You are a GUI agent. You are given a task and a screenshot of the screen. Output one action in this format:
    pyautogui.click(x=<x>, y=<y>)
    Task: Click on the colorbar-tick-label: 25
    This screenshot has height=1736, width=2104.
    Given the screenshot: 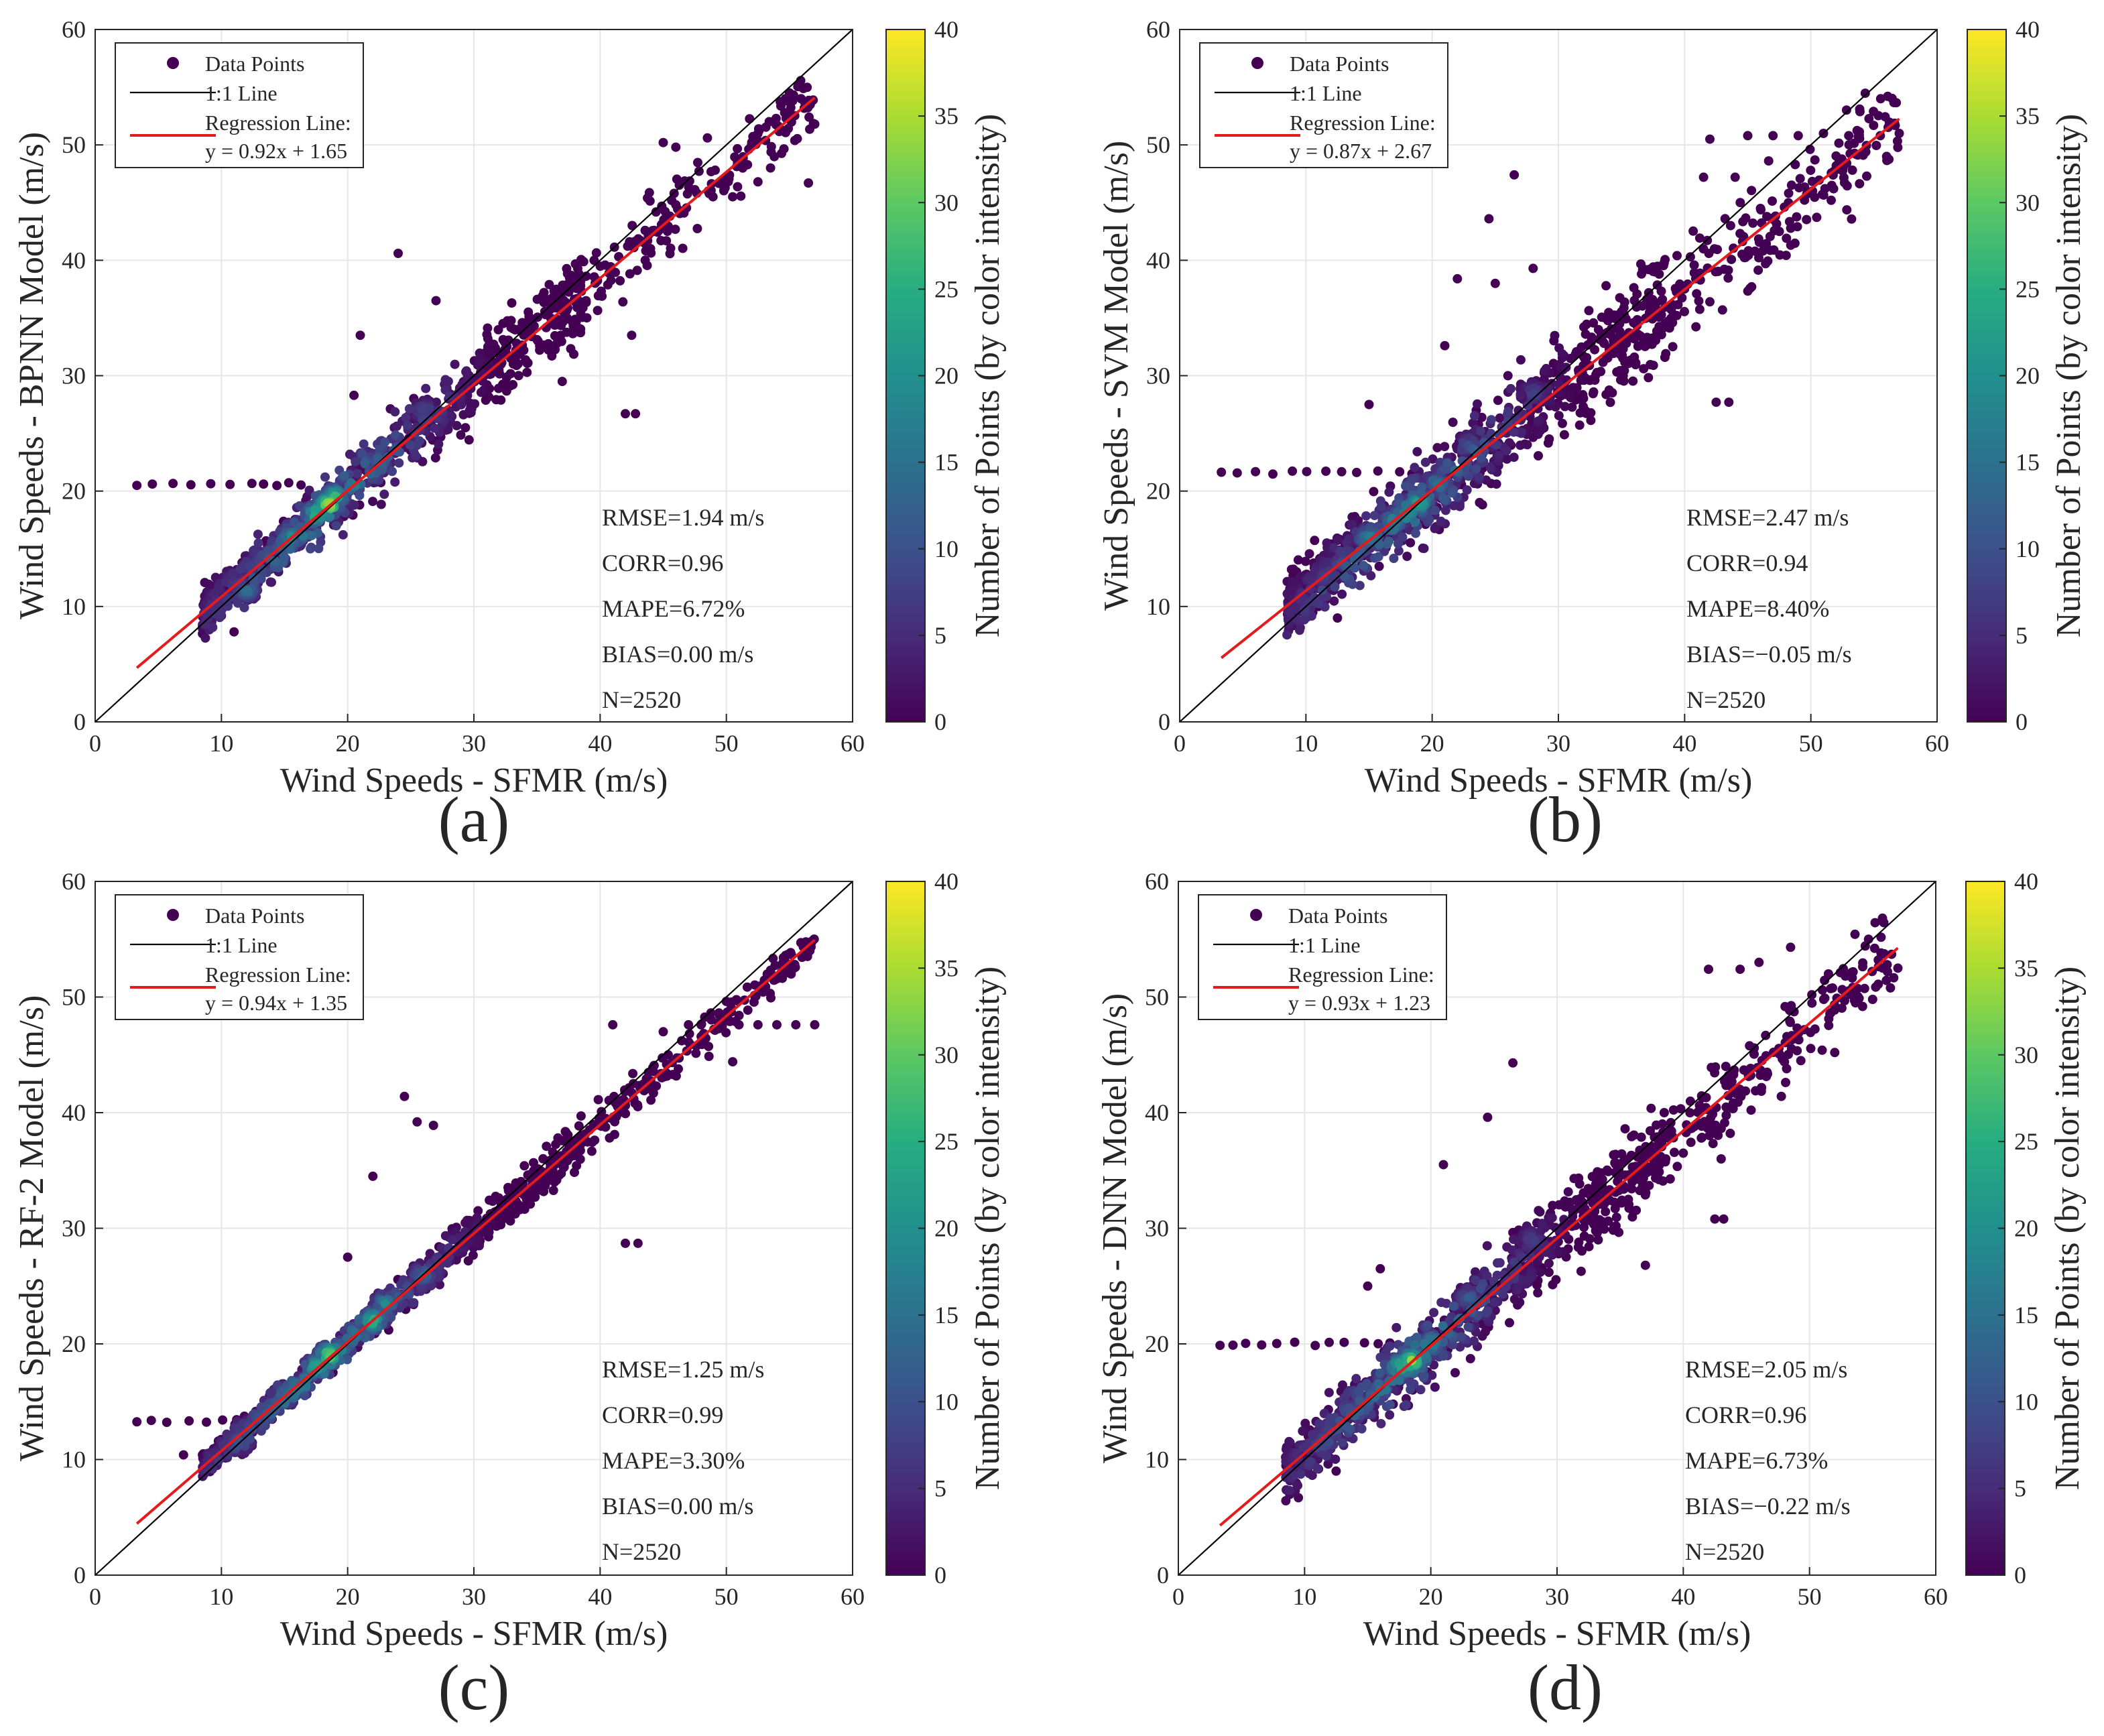 What is the action you would take?
    pyautogui.click(x=946, y=1141)
    